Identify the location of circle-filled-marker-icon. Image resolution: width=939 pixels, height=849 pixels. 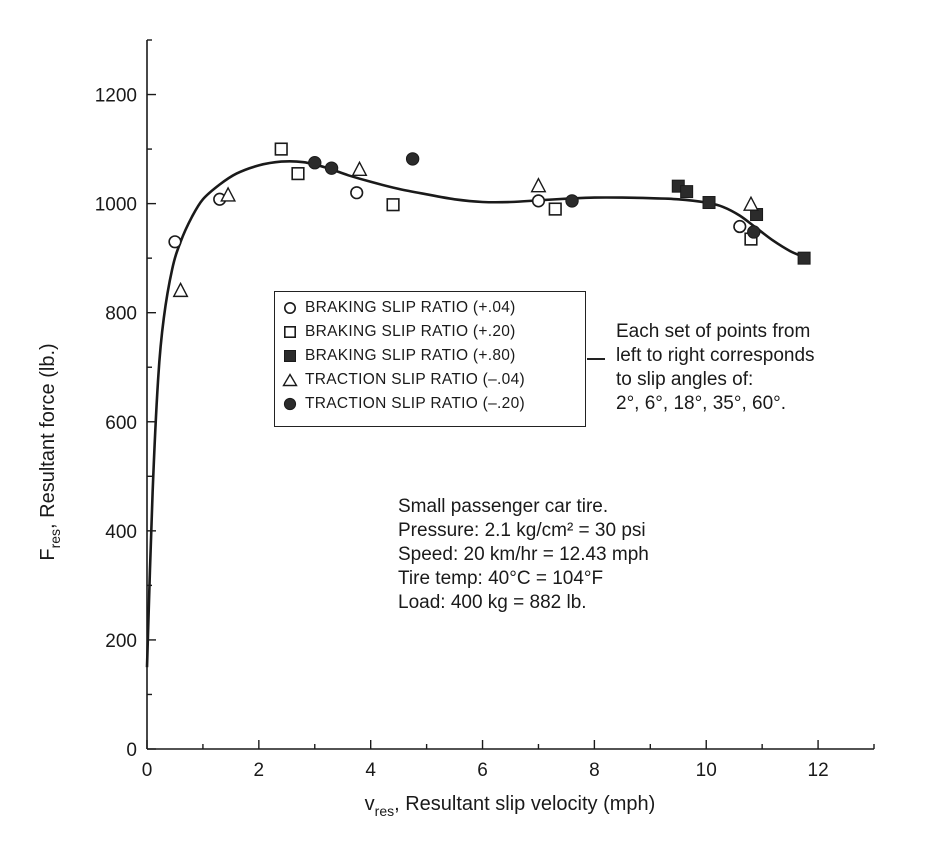
(290, 404).